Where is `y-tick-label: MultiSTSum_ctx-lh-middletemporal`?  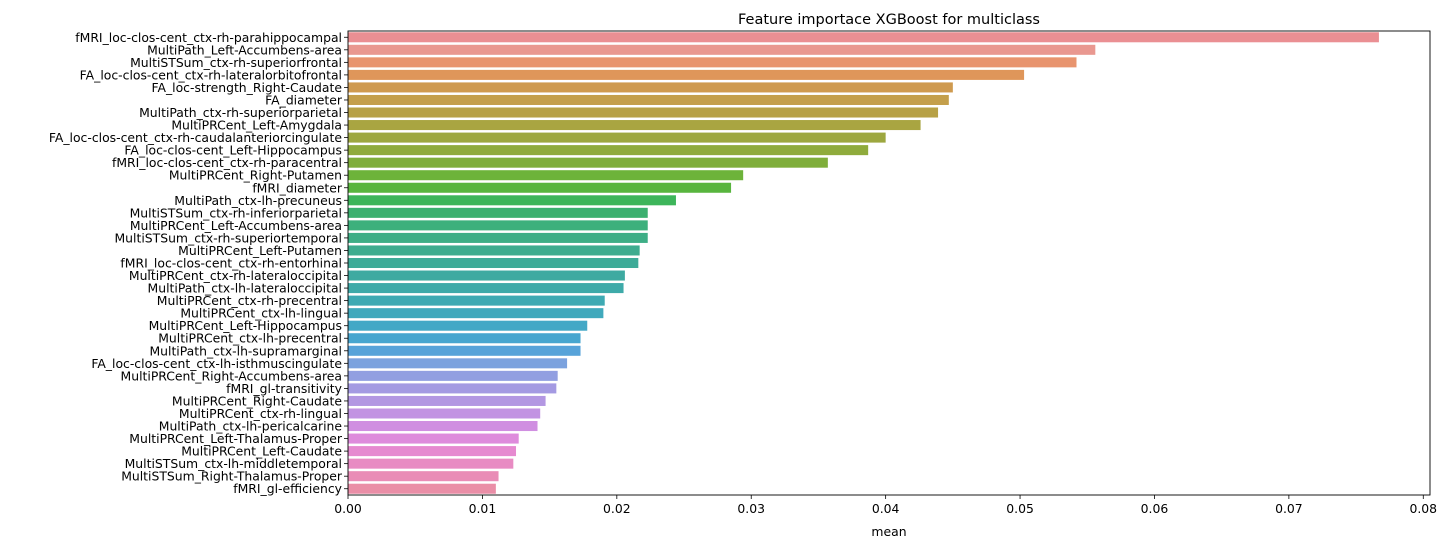
y-tick-label: MultiSTSum_ctx-lh-middletemporal is located at coordinates (233, 463).